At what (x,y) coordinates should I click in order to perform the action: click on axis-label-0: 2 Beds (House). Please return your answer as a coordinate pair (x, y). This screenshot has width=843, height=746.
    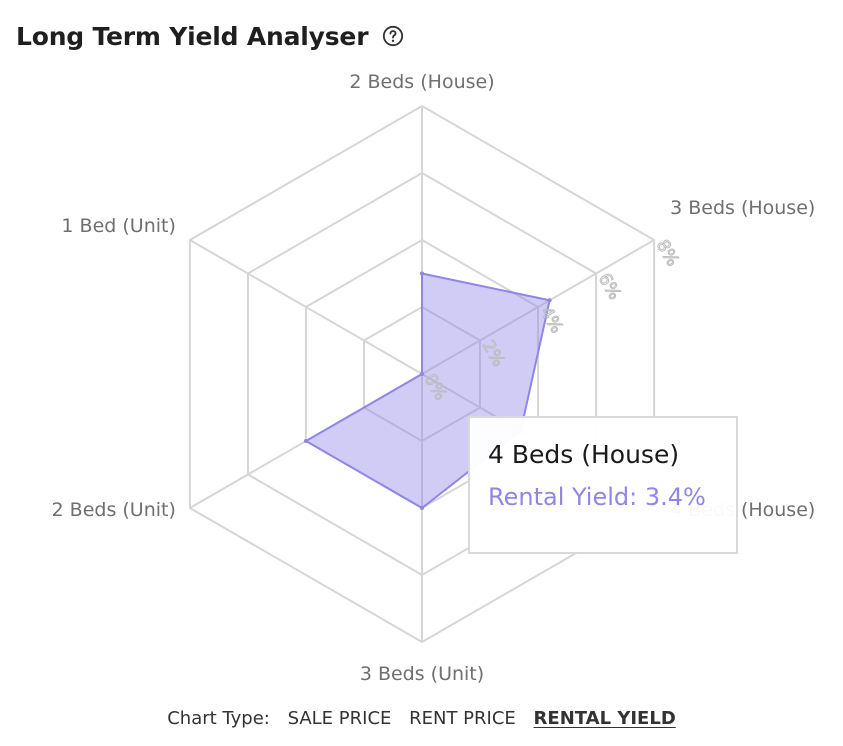
    Looking at the image, I should click on (421, 82).